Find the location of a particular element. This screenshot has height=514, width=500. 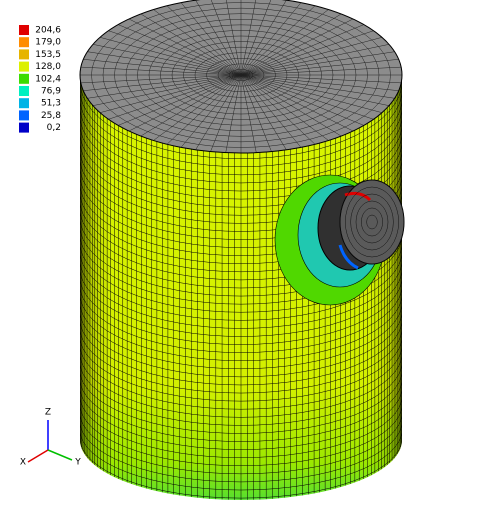

legend-label: 204,6 is located at coordinates (48, 31).